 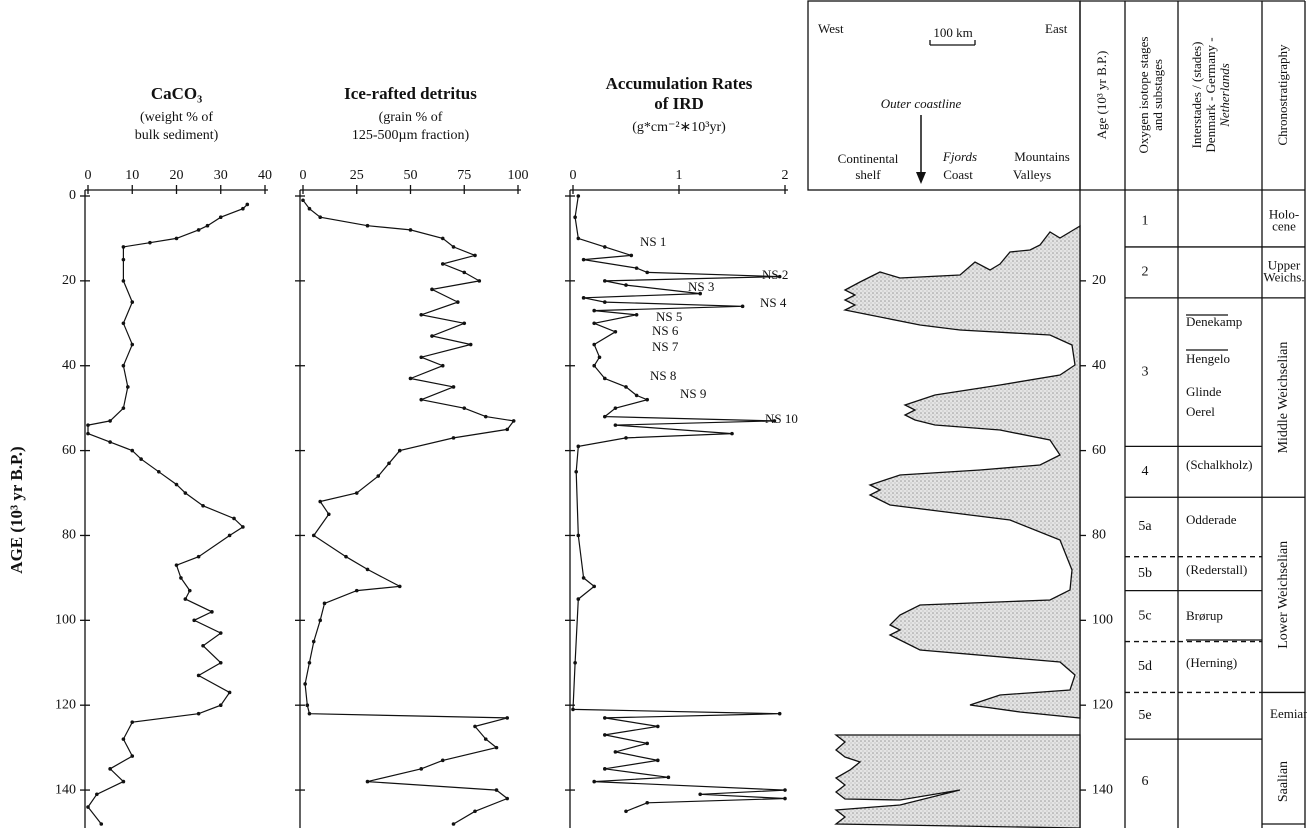 What do you see at coordinates (221, 175) in the screenshot?
I see `x-tick-label: 30` at bounding box center [221, 175].